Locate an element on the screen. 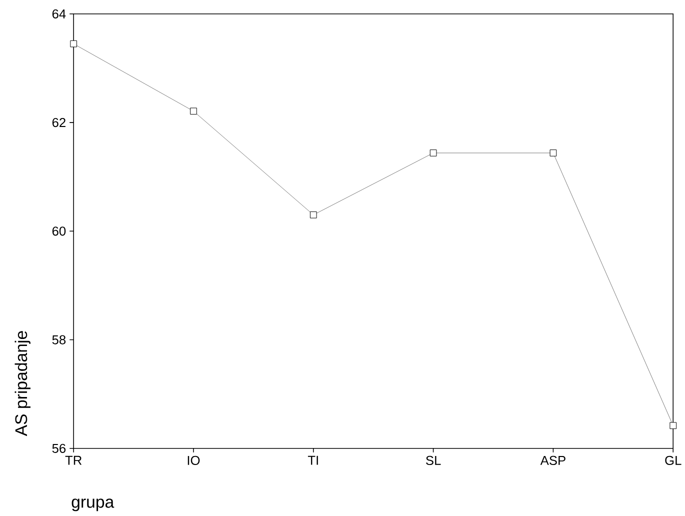 The width and height of the screenshot is (685, 516). x-tick-label: TI is located at coordinates (313, 460).